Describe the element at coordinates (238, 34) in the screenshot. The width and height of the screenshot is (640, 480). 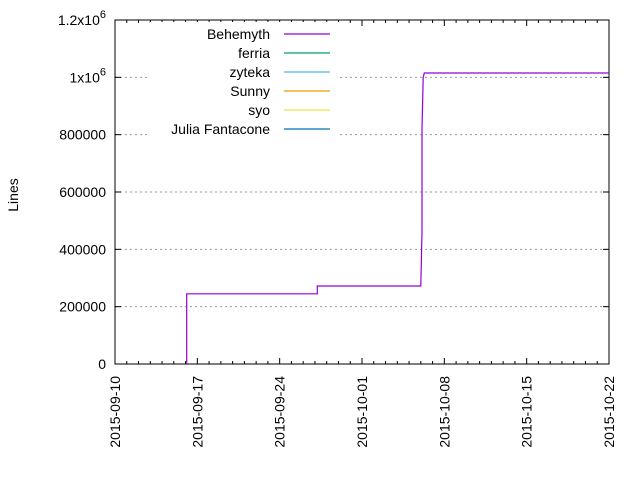
I see `legend-label: Behemyth` at that location.